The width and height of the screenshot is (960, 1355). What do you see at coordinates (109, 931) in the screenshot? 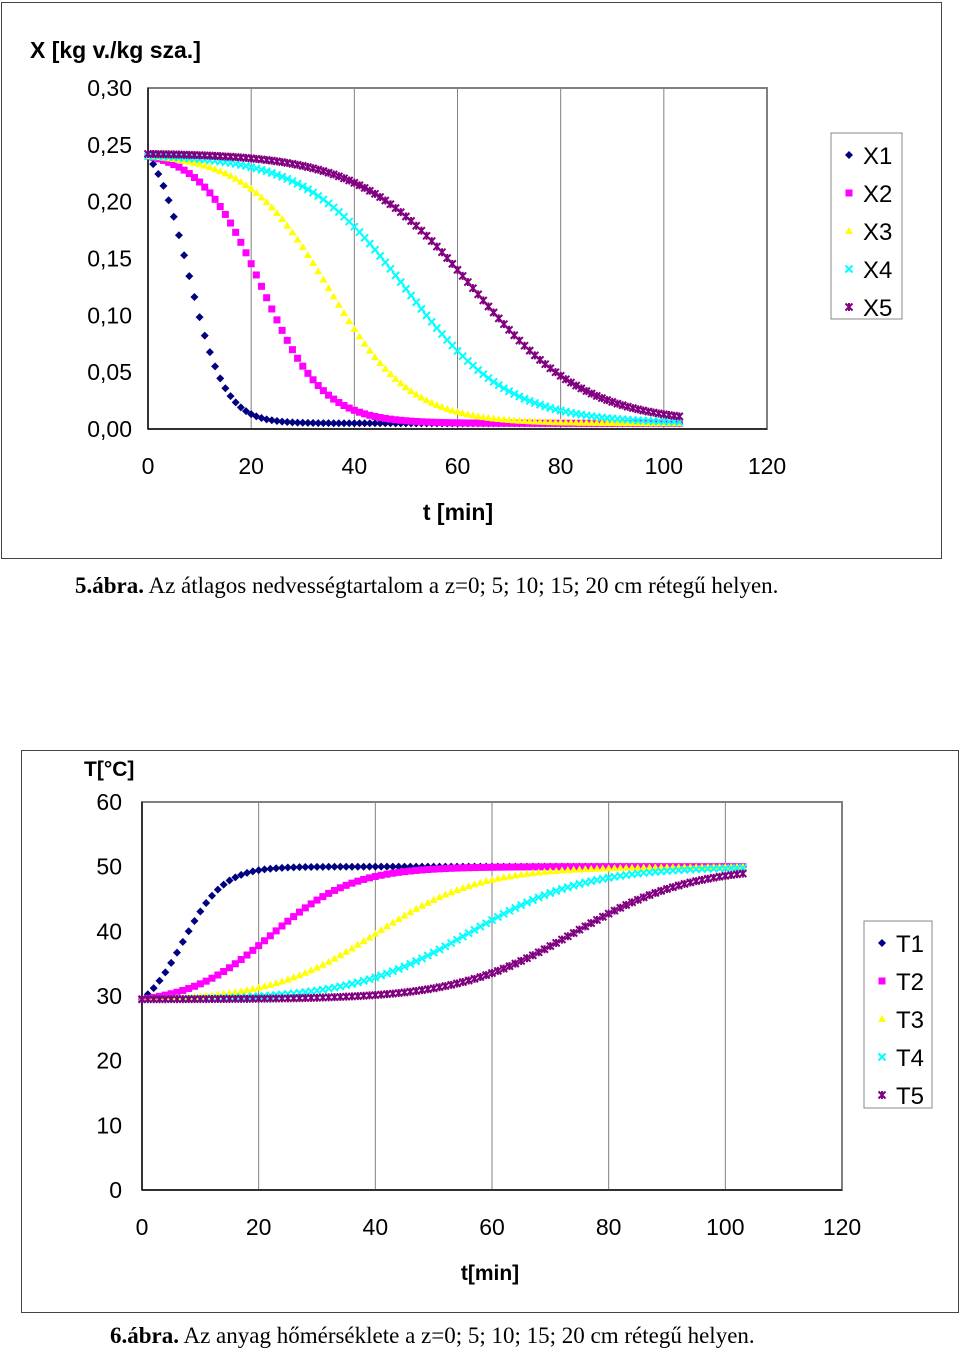
I see `y-tick-label: 40` at bounding box center [109, 931].